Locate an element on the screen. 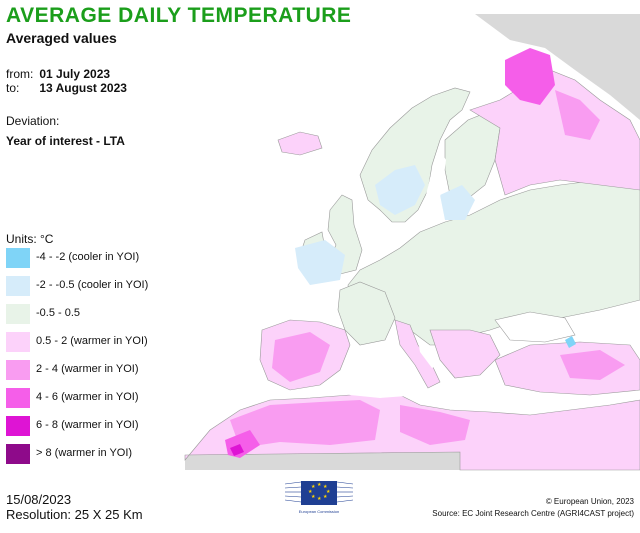  period-from: from: 01 July 2023 is located at coordinates (58, 74).